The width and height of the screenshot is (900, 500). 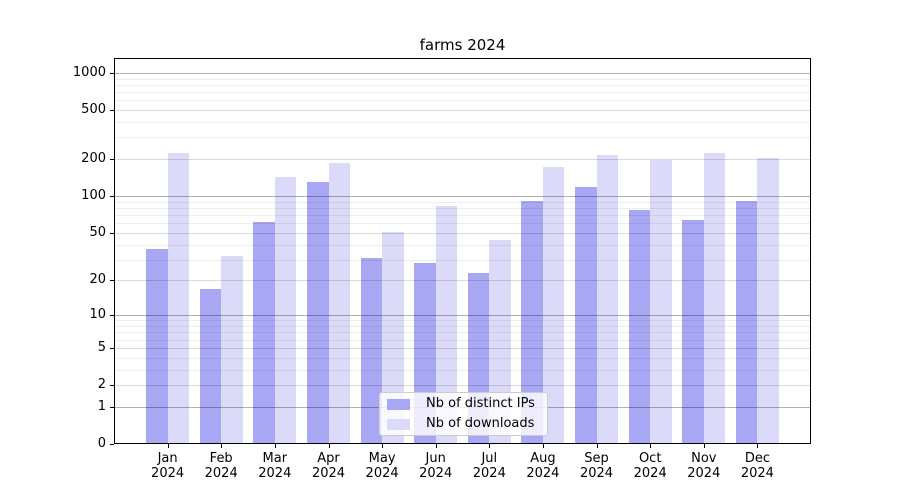 I want to click on y-tick-label: 1000, so click(x=89, y=72).